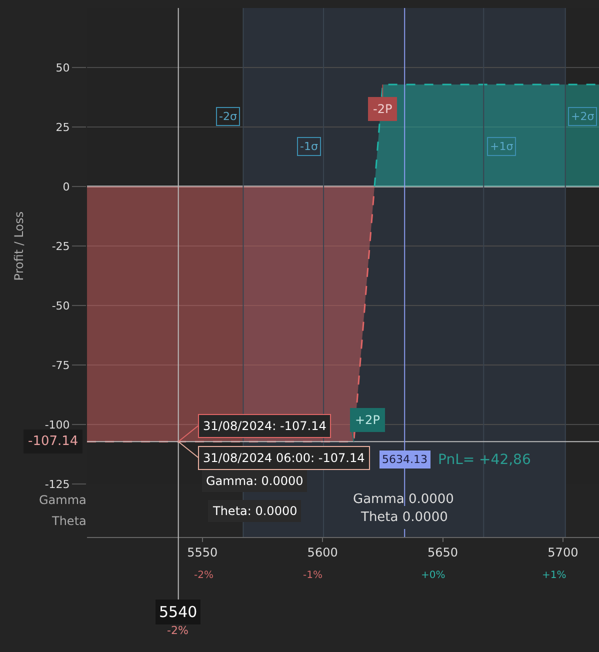 This screenshot has width=599, height=652. Describe the element at coordinates (202, 552) in the screenshot. I see `x-tick-label: 5550` at that location.